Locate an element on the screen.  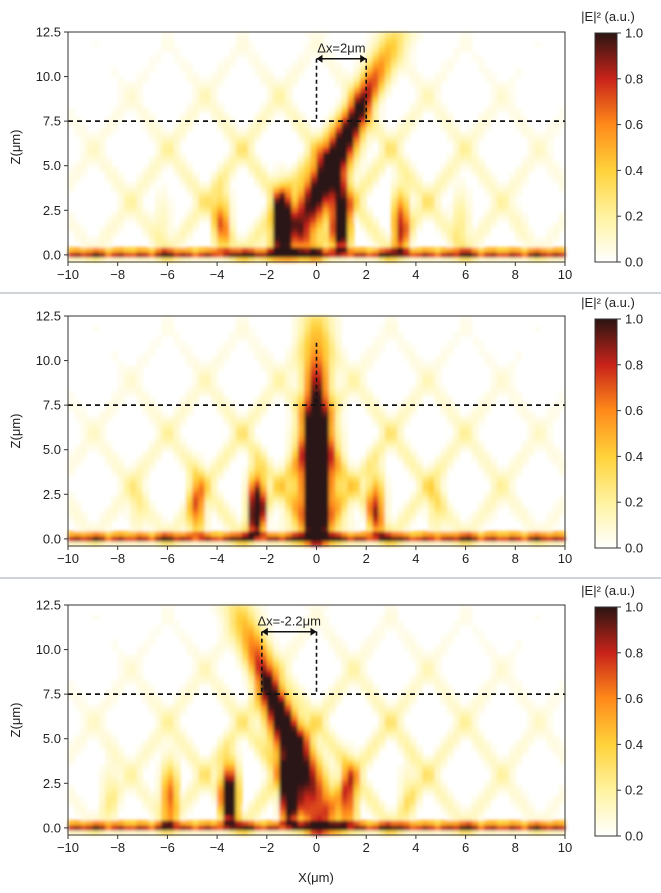
colorbar-title: |E|² (a.u.) is located at coordinates (608, 302).